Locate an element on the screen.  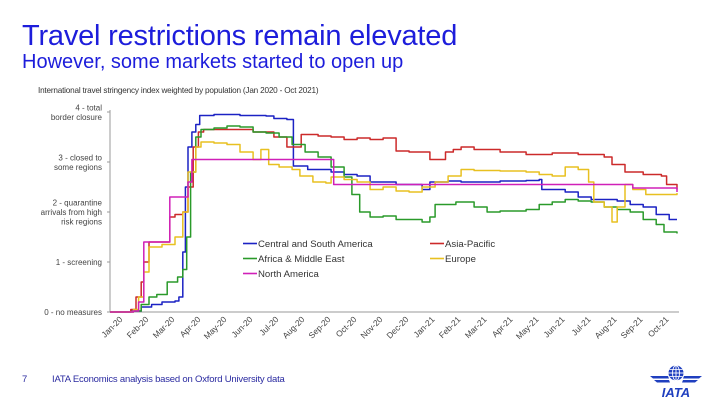
x-tick-label: Feb-21 is located at coordinates (450, 327).